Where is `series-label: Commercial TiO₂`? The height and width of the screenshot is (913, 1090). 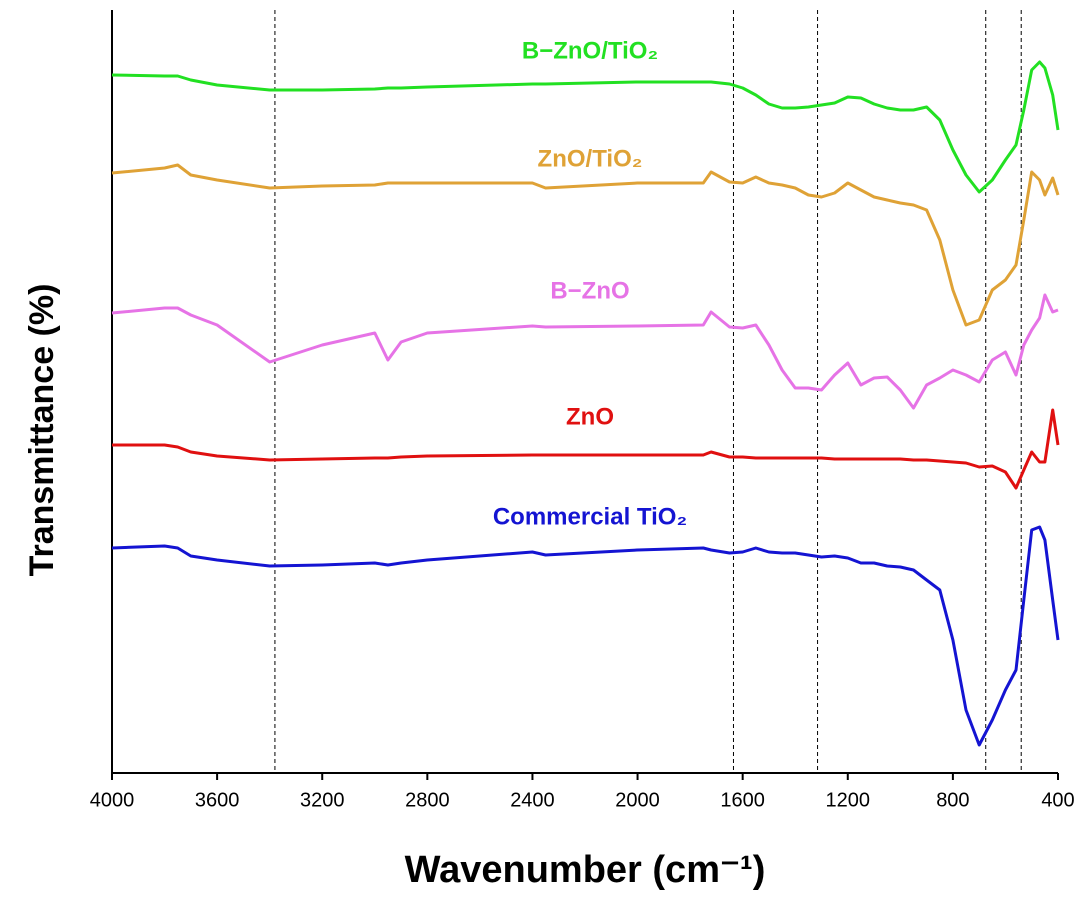 series-label: Commercial TiO₂ is located at coordinates (590, 516).